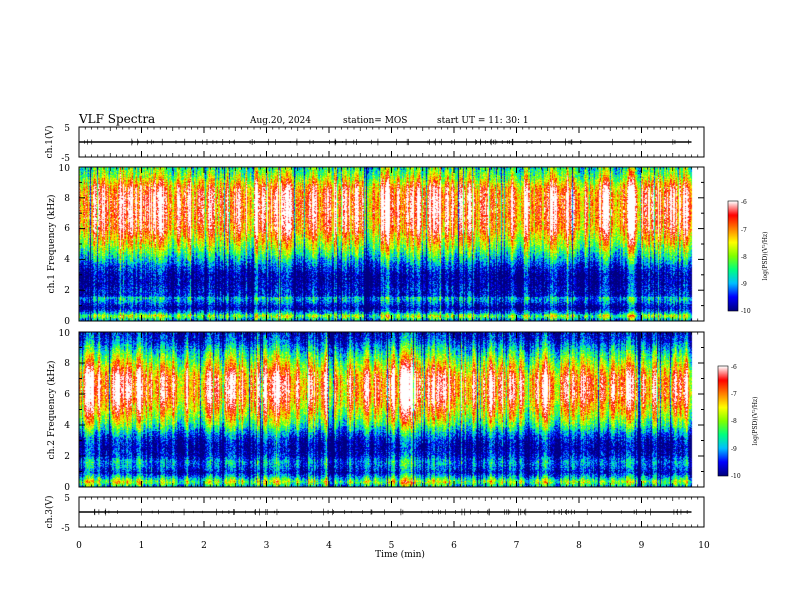 The image size is (792, 612). What do you see at coordinates (51, 244) in the screenshot?
I see `ch1-frequency-ylabel: ch.1 Frequency (kHz)` at bounding box center [51, 244].